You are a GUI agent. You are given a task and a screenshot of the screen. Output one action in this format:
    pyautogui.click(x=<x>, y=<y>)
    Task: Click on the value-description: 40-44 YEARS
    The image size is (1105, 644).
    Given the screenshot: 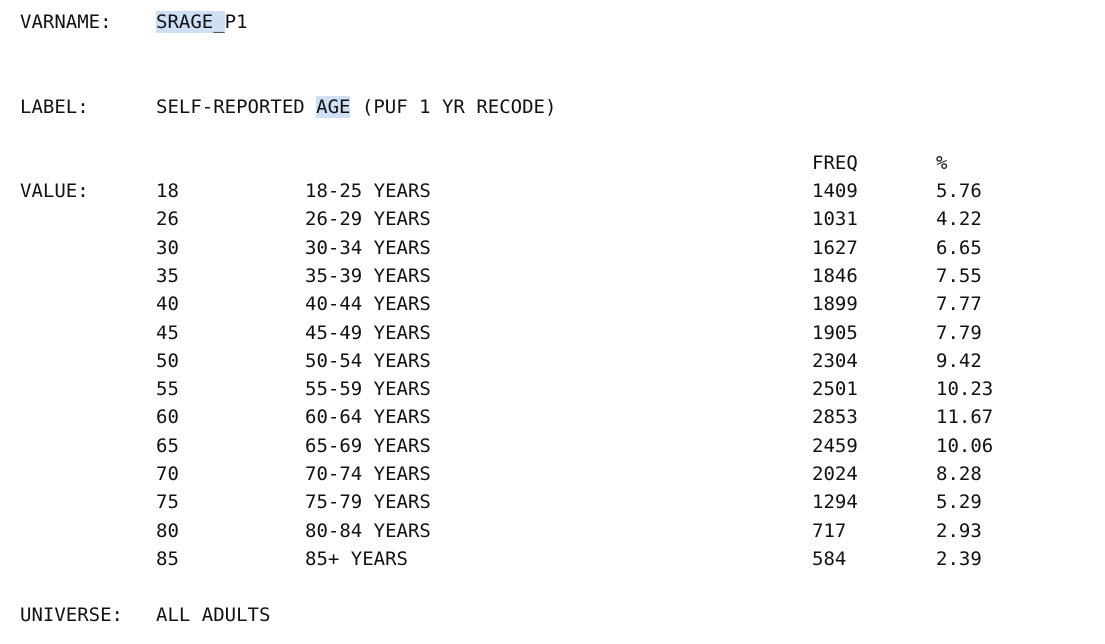 What is the action you would take?
    pyautogui.click(x=368, y=304)
    